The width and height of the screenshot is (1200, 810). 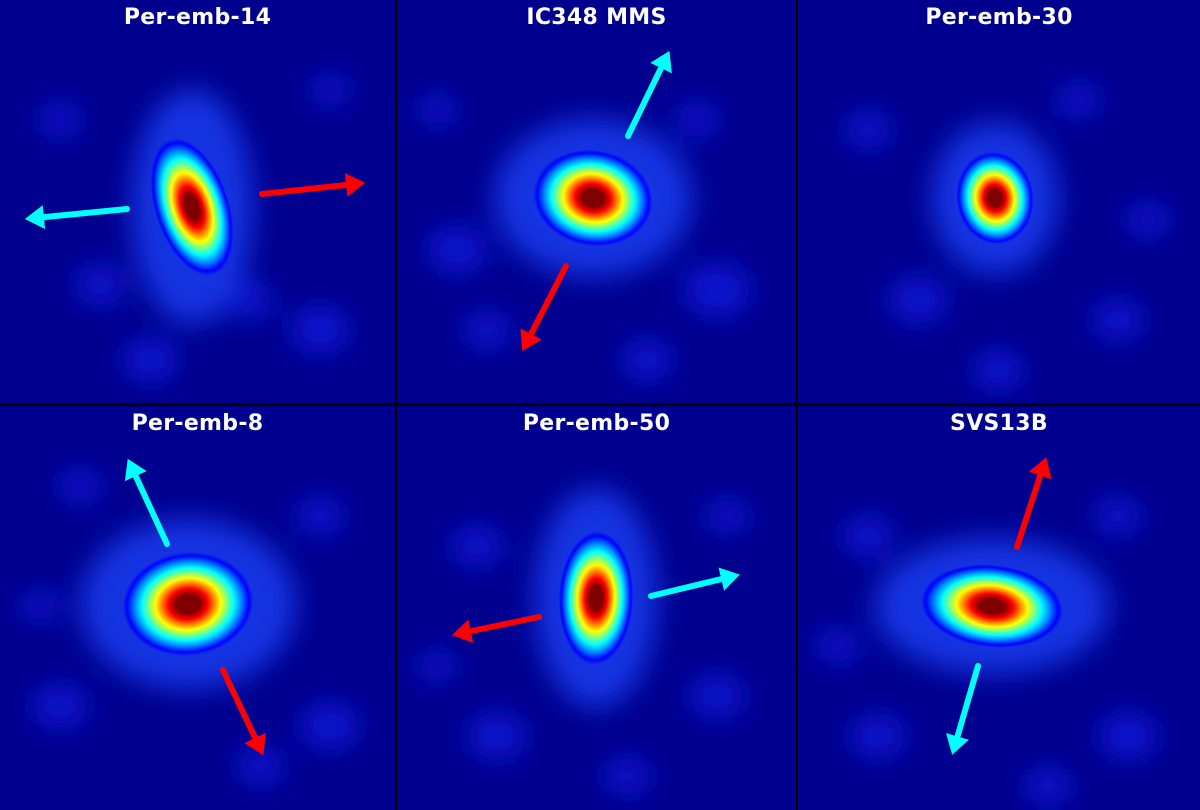 What do you see at coordinates (600, 404) in the screenshot?
I see `divider-horizontal` at bounding box center [600, 404].